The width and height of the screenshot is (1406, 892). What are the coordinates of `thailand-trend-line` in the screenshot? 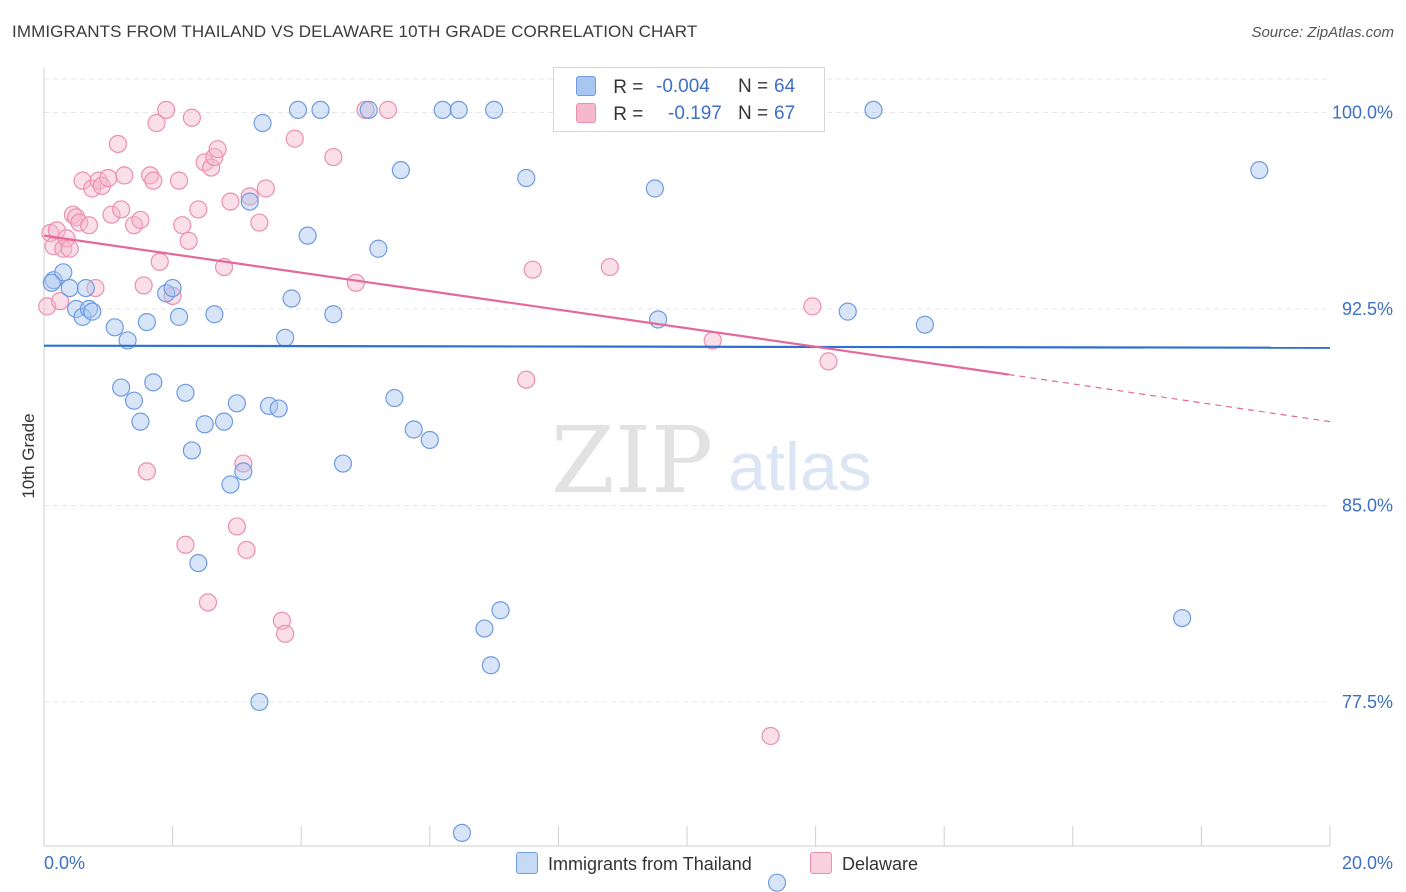 It's located at (687, 346).